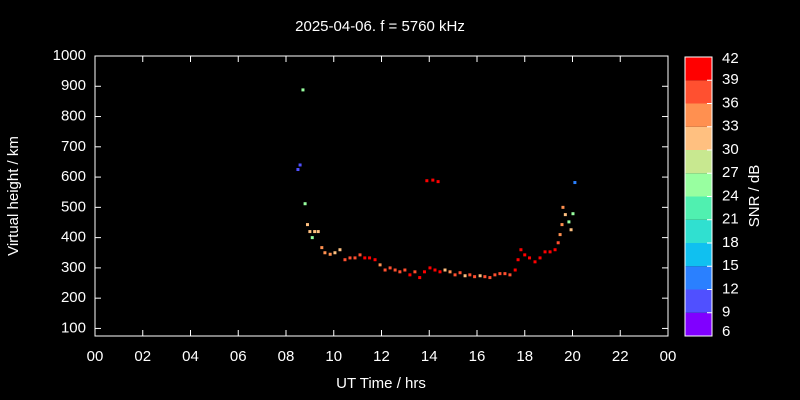 This screenshot has width=800, height=400. What do you see at coordinates (381, 383) in the screenshot?
I see `x-axis-label: UT Time / hrs` at bounding box center [381, 383].